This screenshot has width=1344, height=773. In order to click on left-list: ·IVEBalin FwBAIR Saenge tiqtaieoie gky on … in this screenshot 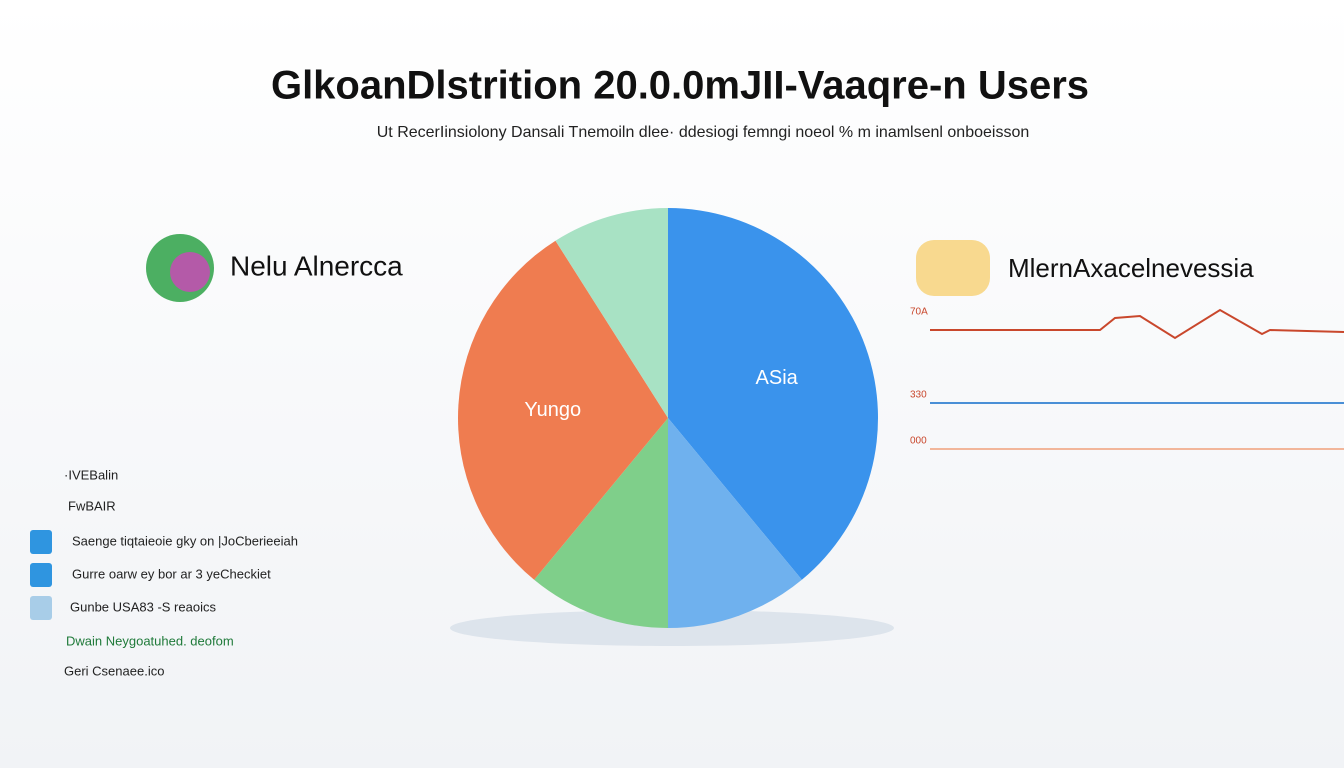, I will do `click(164, 572)`.